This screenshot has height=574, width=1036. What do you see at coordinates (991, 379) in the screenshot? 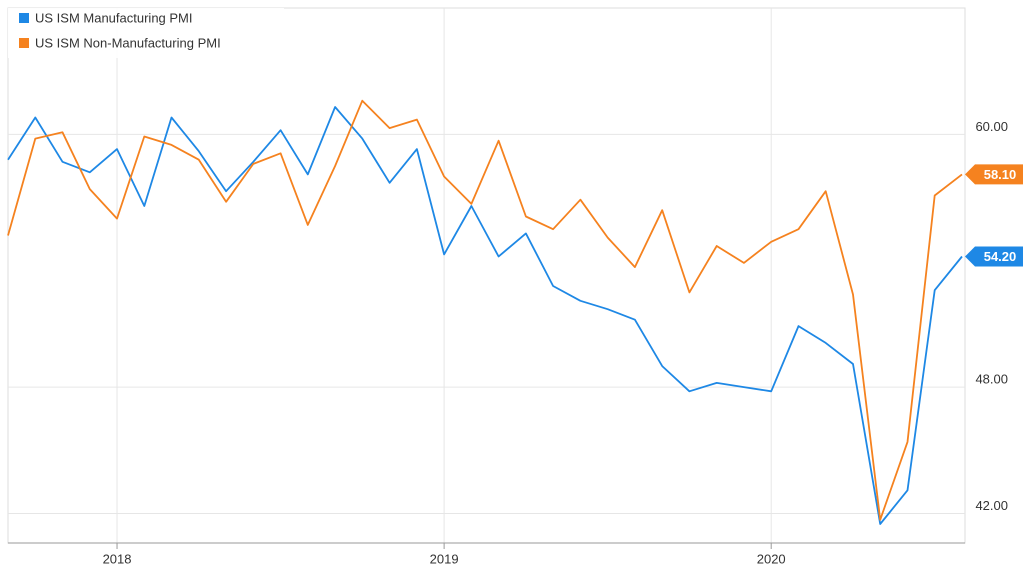
I see `y-tick-label: 48.00` at bounding box center [991, 379].